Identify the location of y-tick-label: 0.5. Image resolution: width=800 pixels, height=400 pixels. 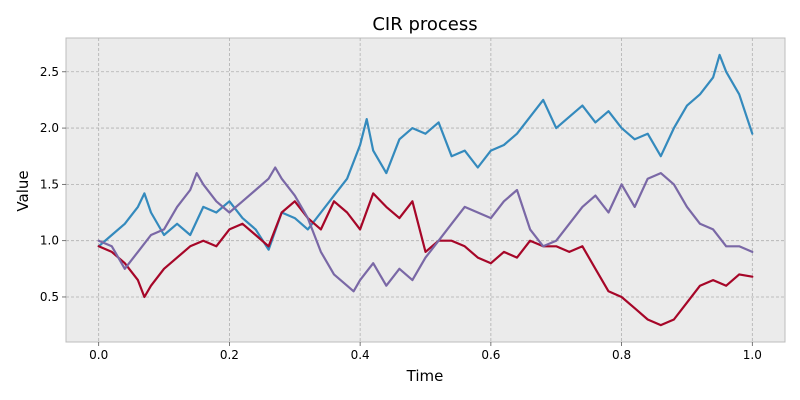
(49, 297).